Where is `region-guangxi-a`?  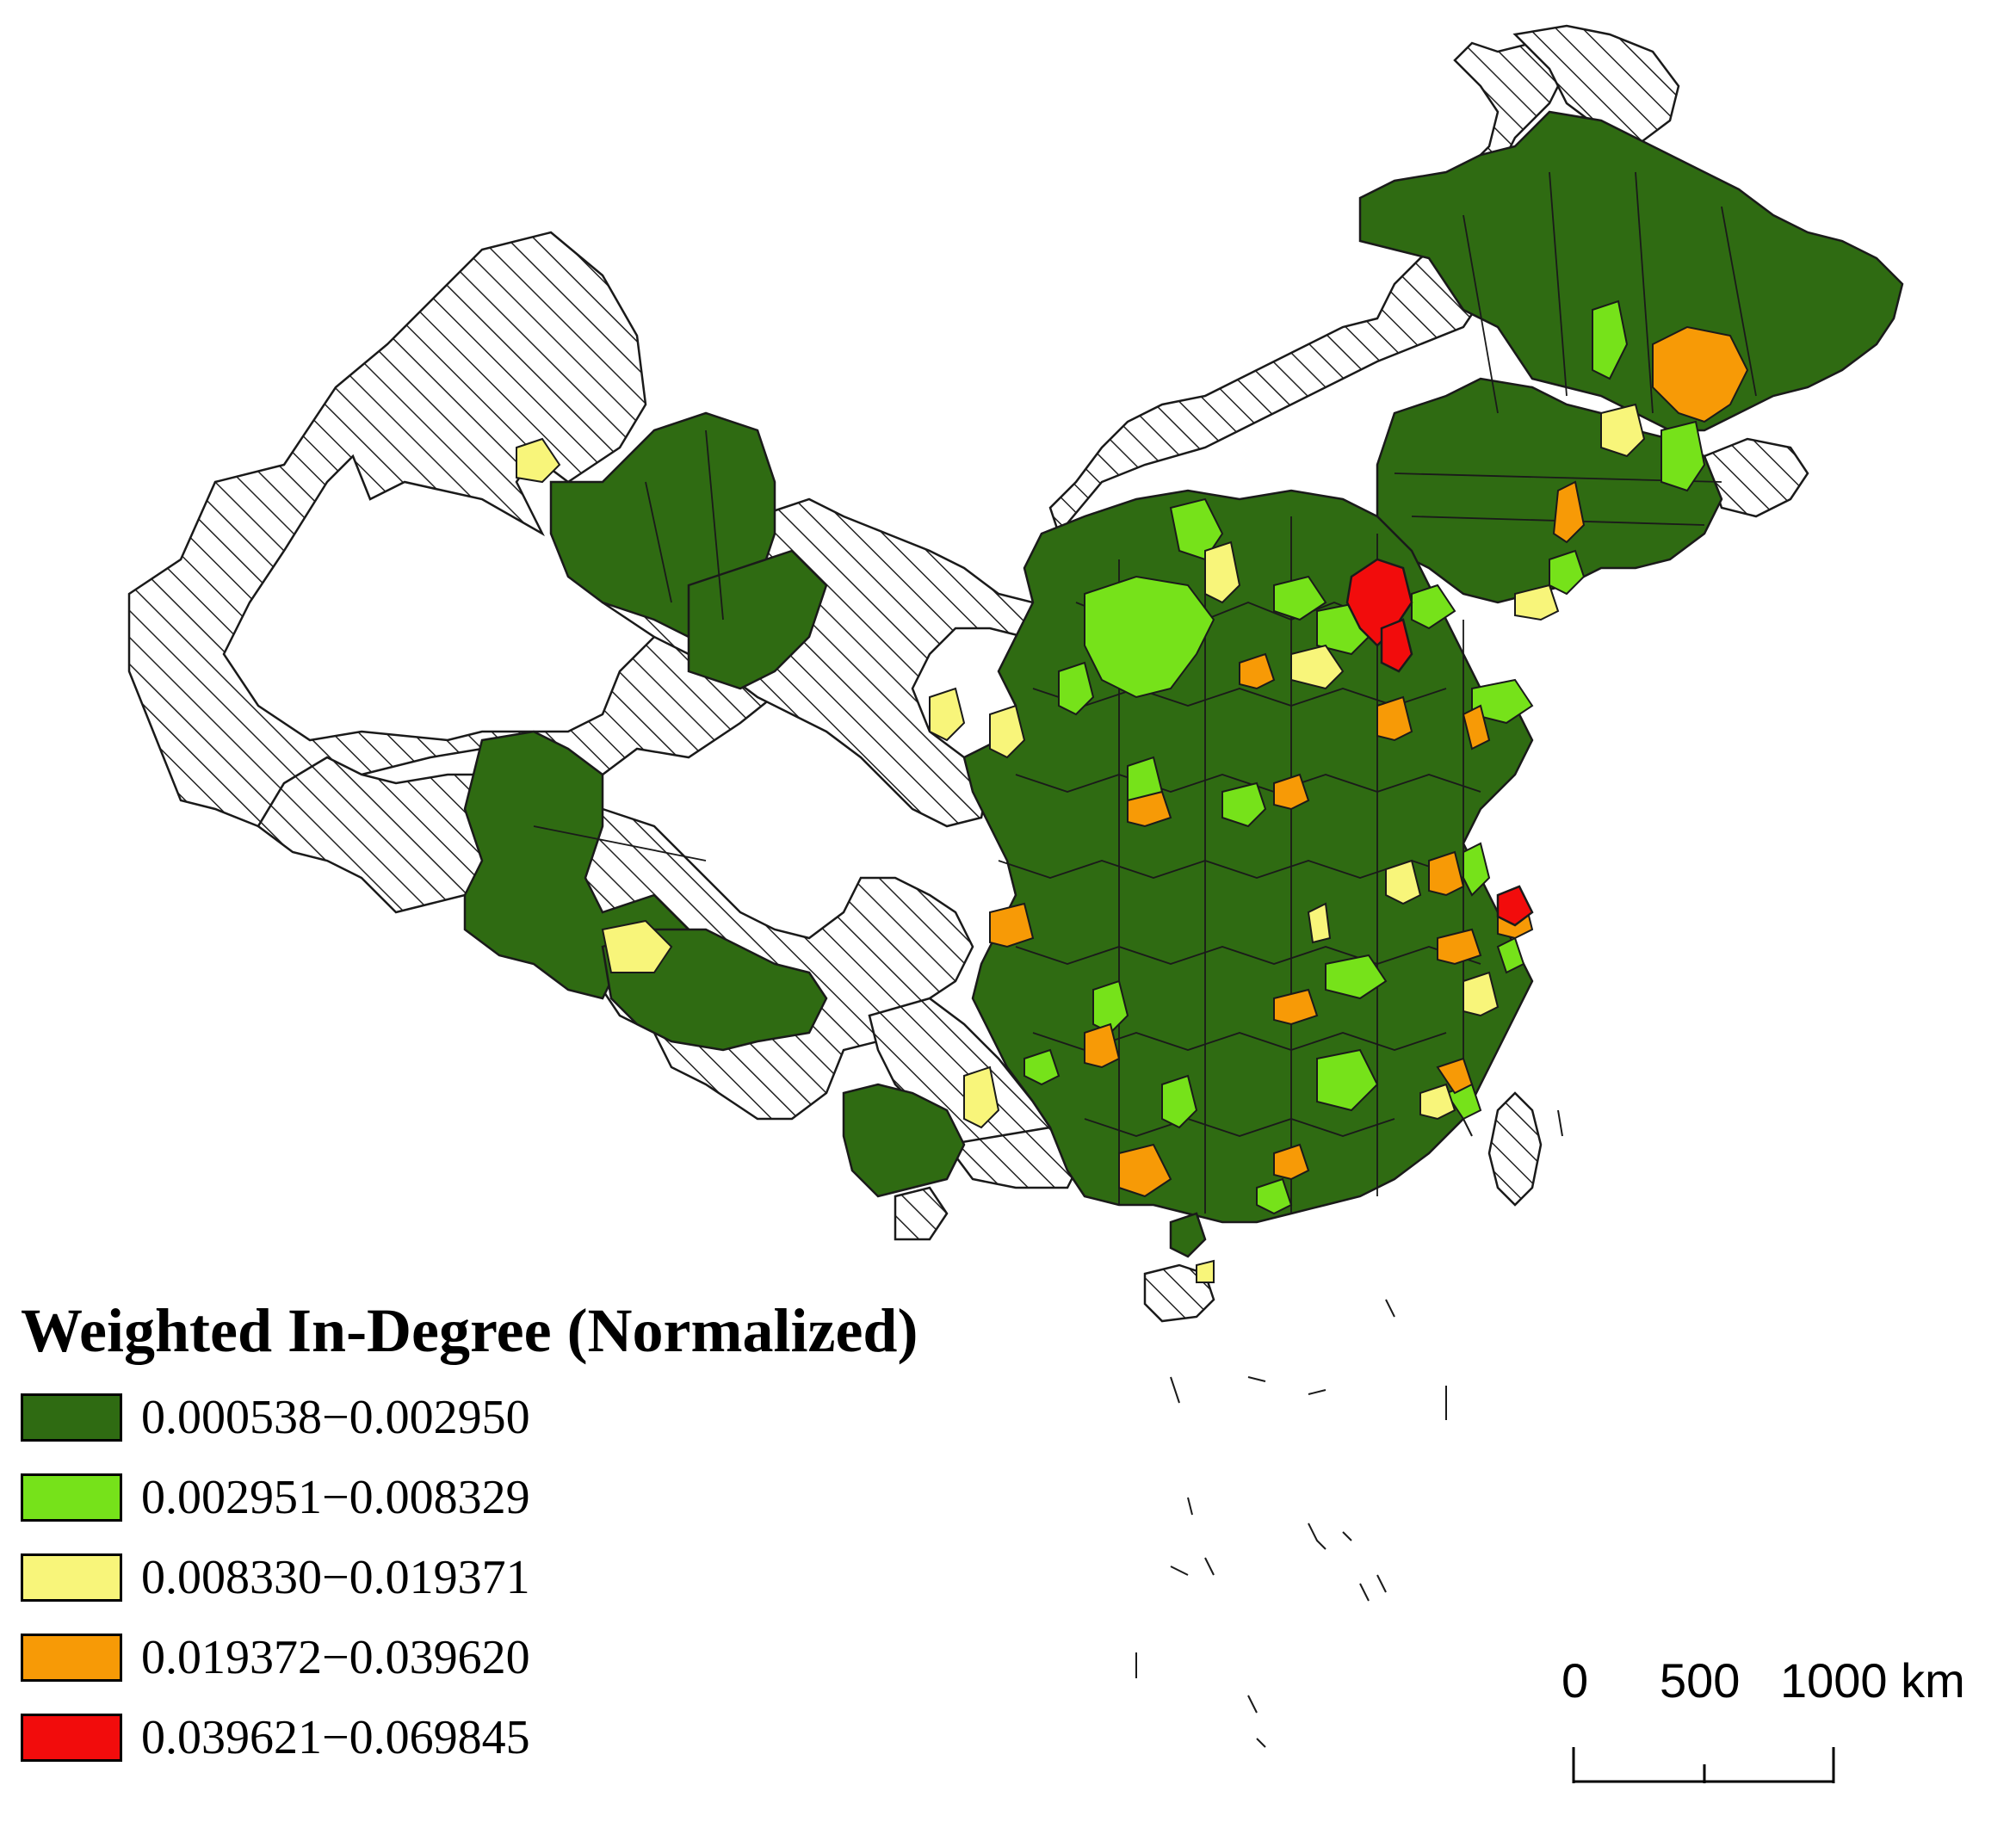
region-guangxi-a is located at coordinates (1179, 1101).